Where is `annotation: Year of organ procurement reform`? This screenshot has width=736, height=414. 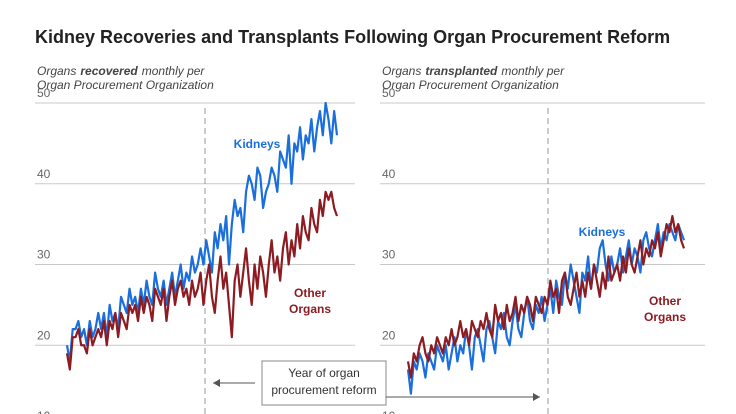 annotation: Year of organ procurement reform is located at coordinates (323, 381).